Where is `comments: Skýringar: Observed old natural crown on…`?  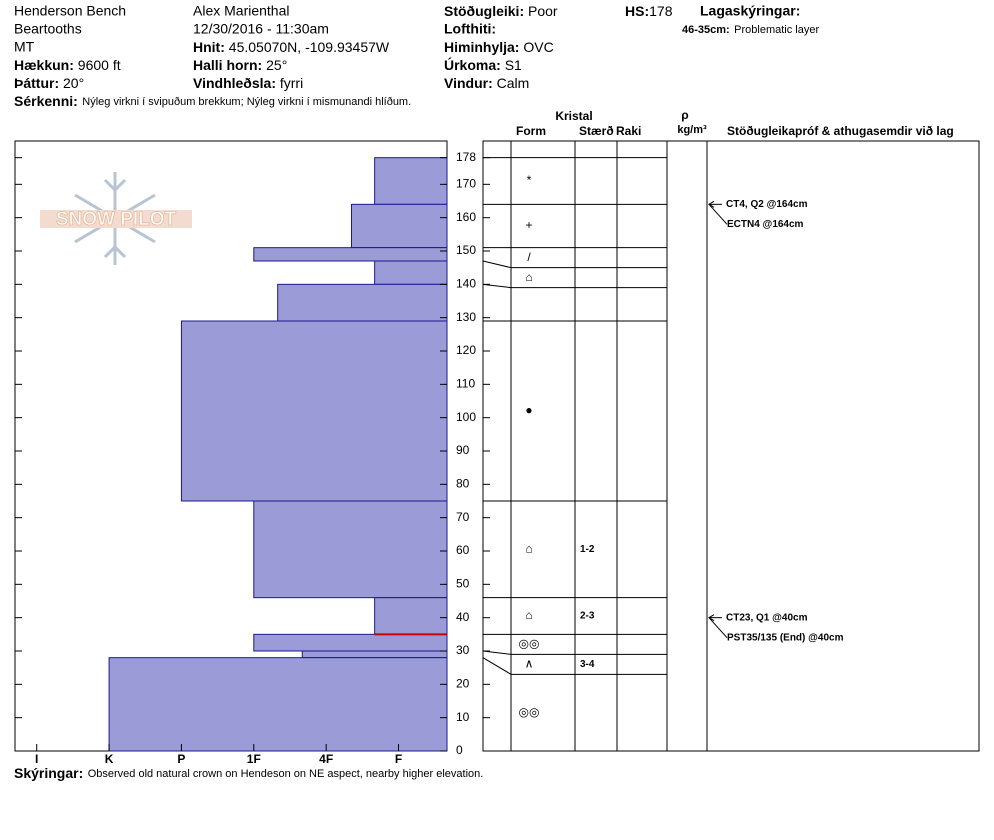 comments: Skýringar: Observed old natural crown on… is located at coordinates (248, 774).